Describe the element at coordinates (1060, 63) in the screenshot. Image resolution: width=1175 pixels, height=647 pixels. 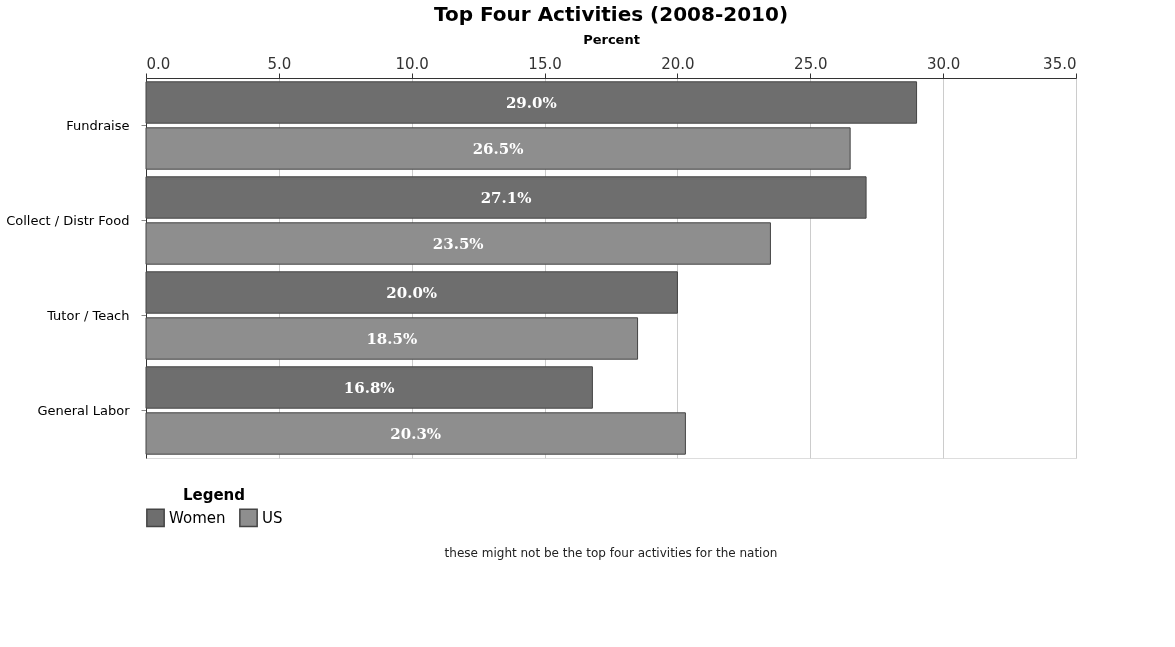
I see `x-tick-label: 35.0` at that location.